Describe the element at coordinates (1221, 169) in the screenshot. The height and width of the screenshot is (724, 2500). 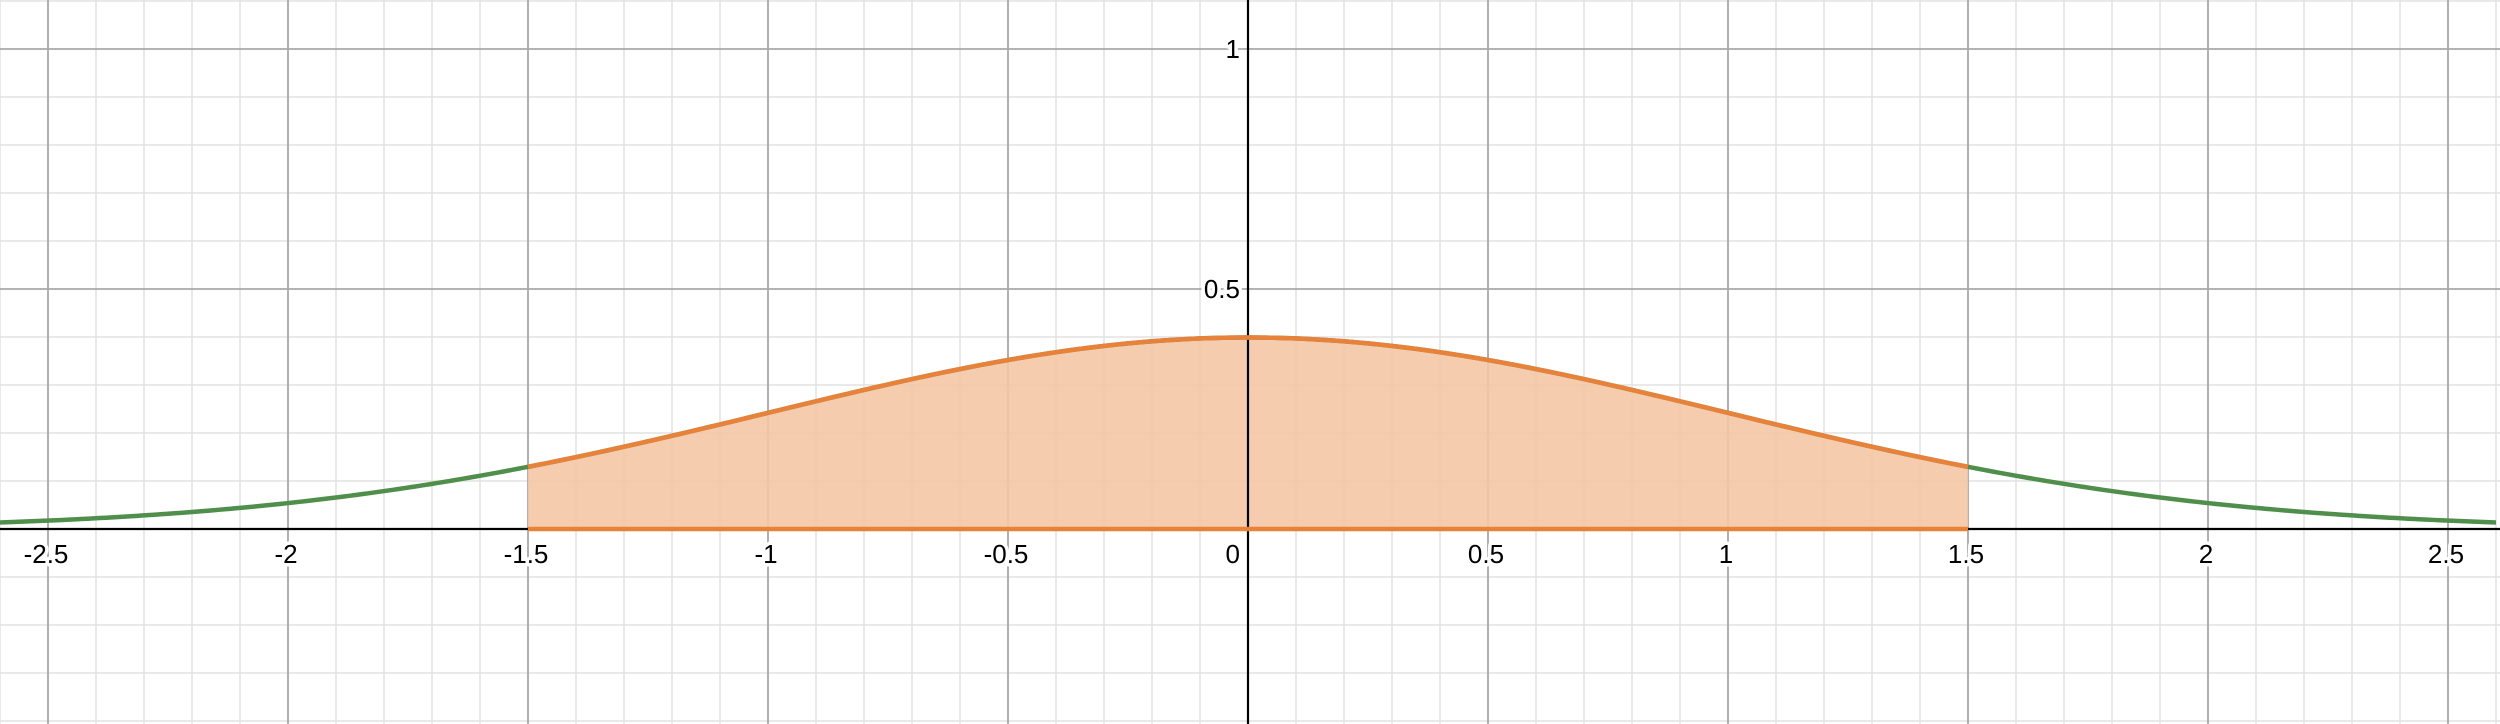
I see `y-tick-labels: 0.51` at that location.